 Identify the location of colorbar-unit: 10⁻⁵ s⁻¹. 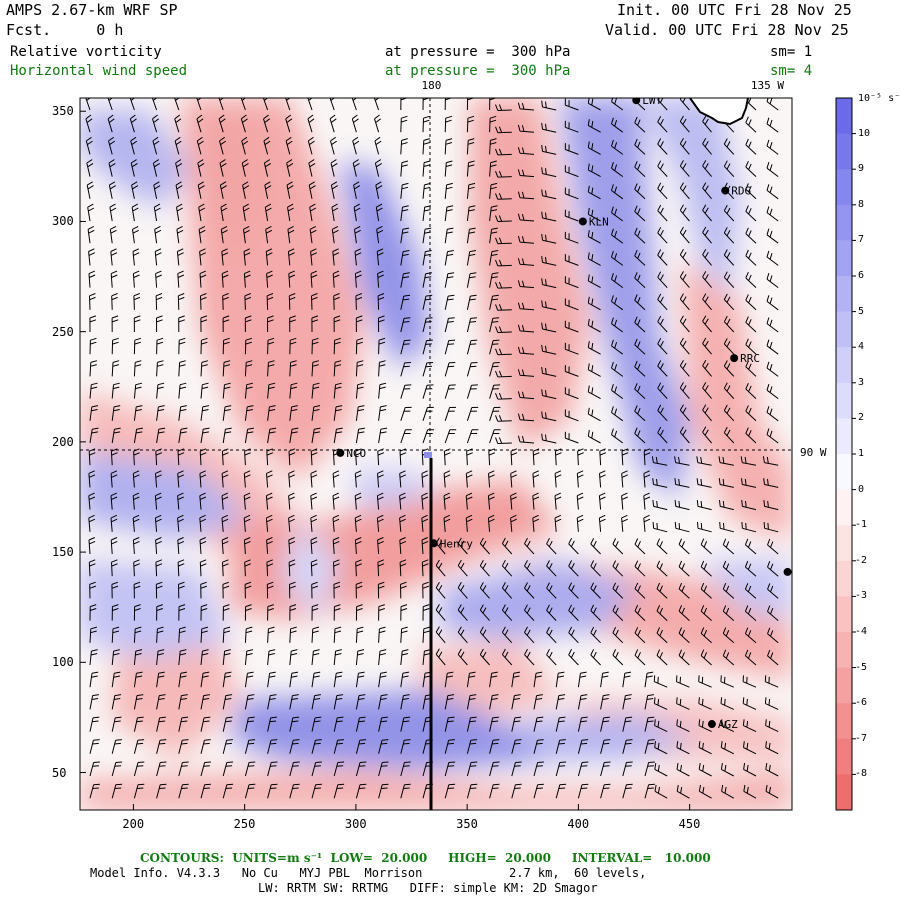
(879, 98).